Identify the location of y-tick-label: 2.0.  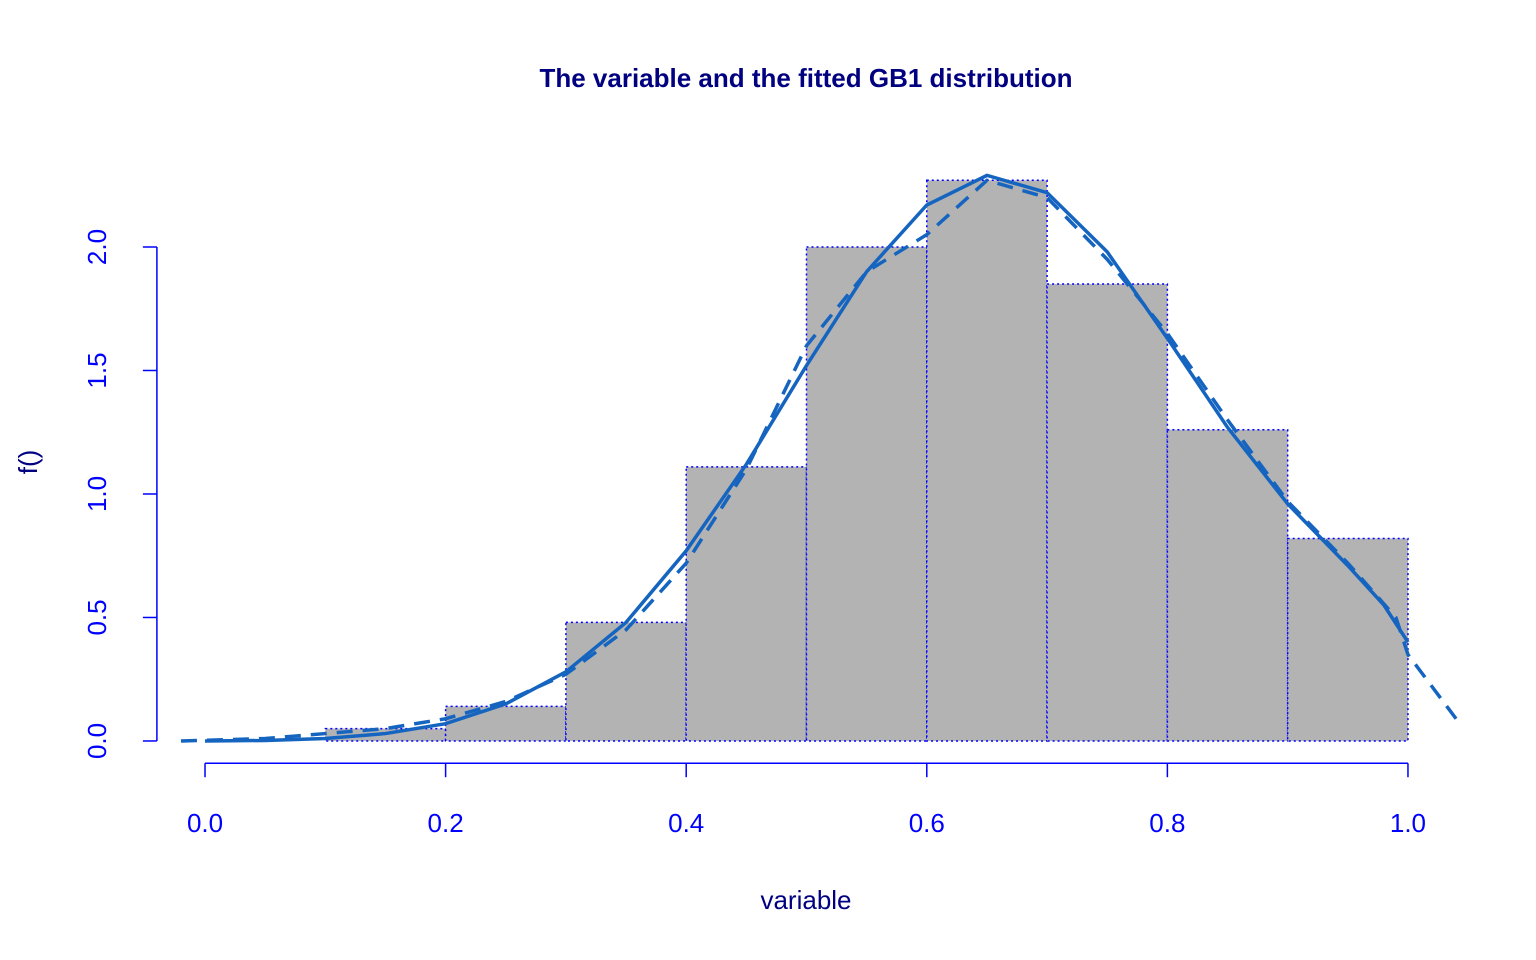
(97, 247).